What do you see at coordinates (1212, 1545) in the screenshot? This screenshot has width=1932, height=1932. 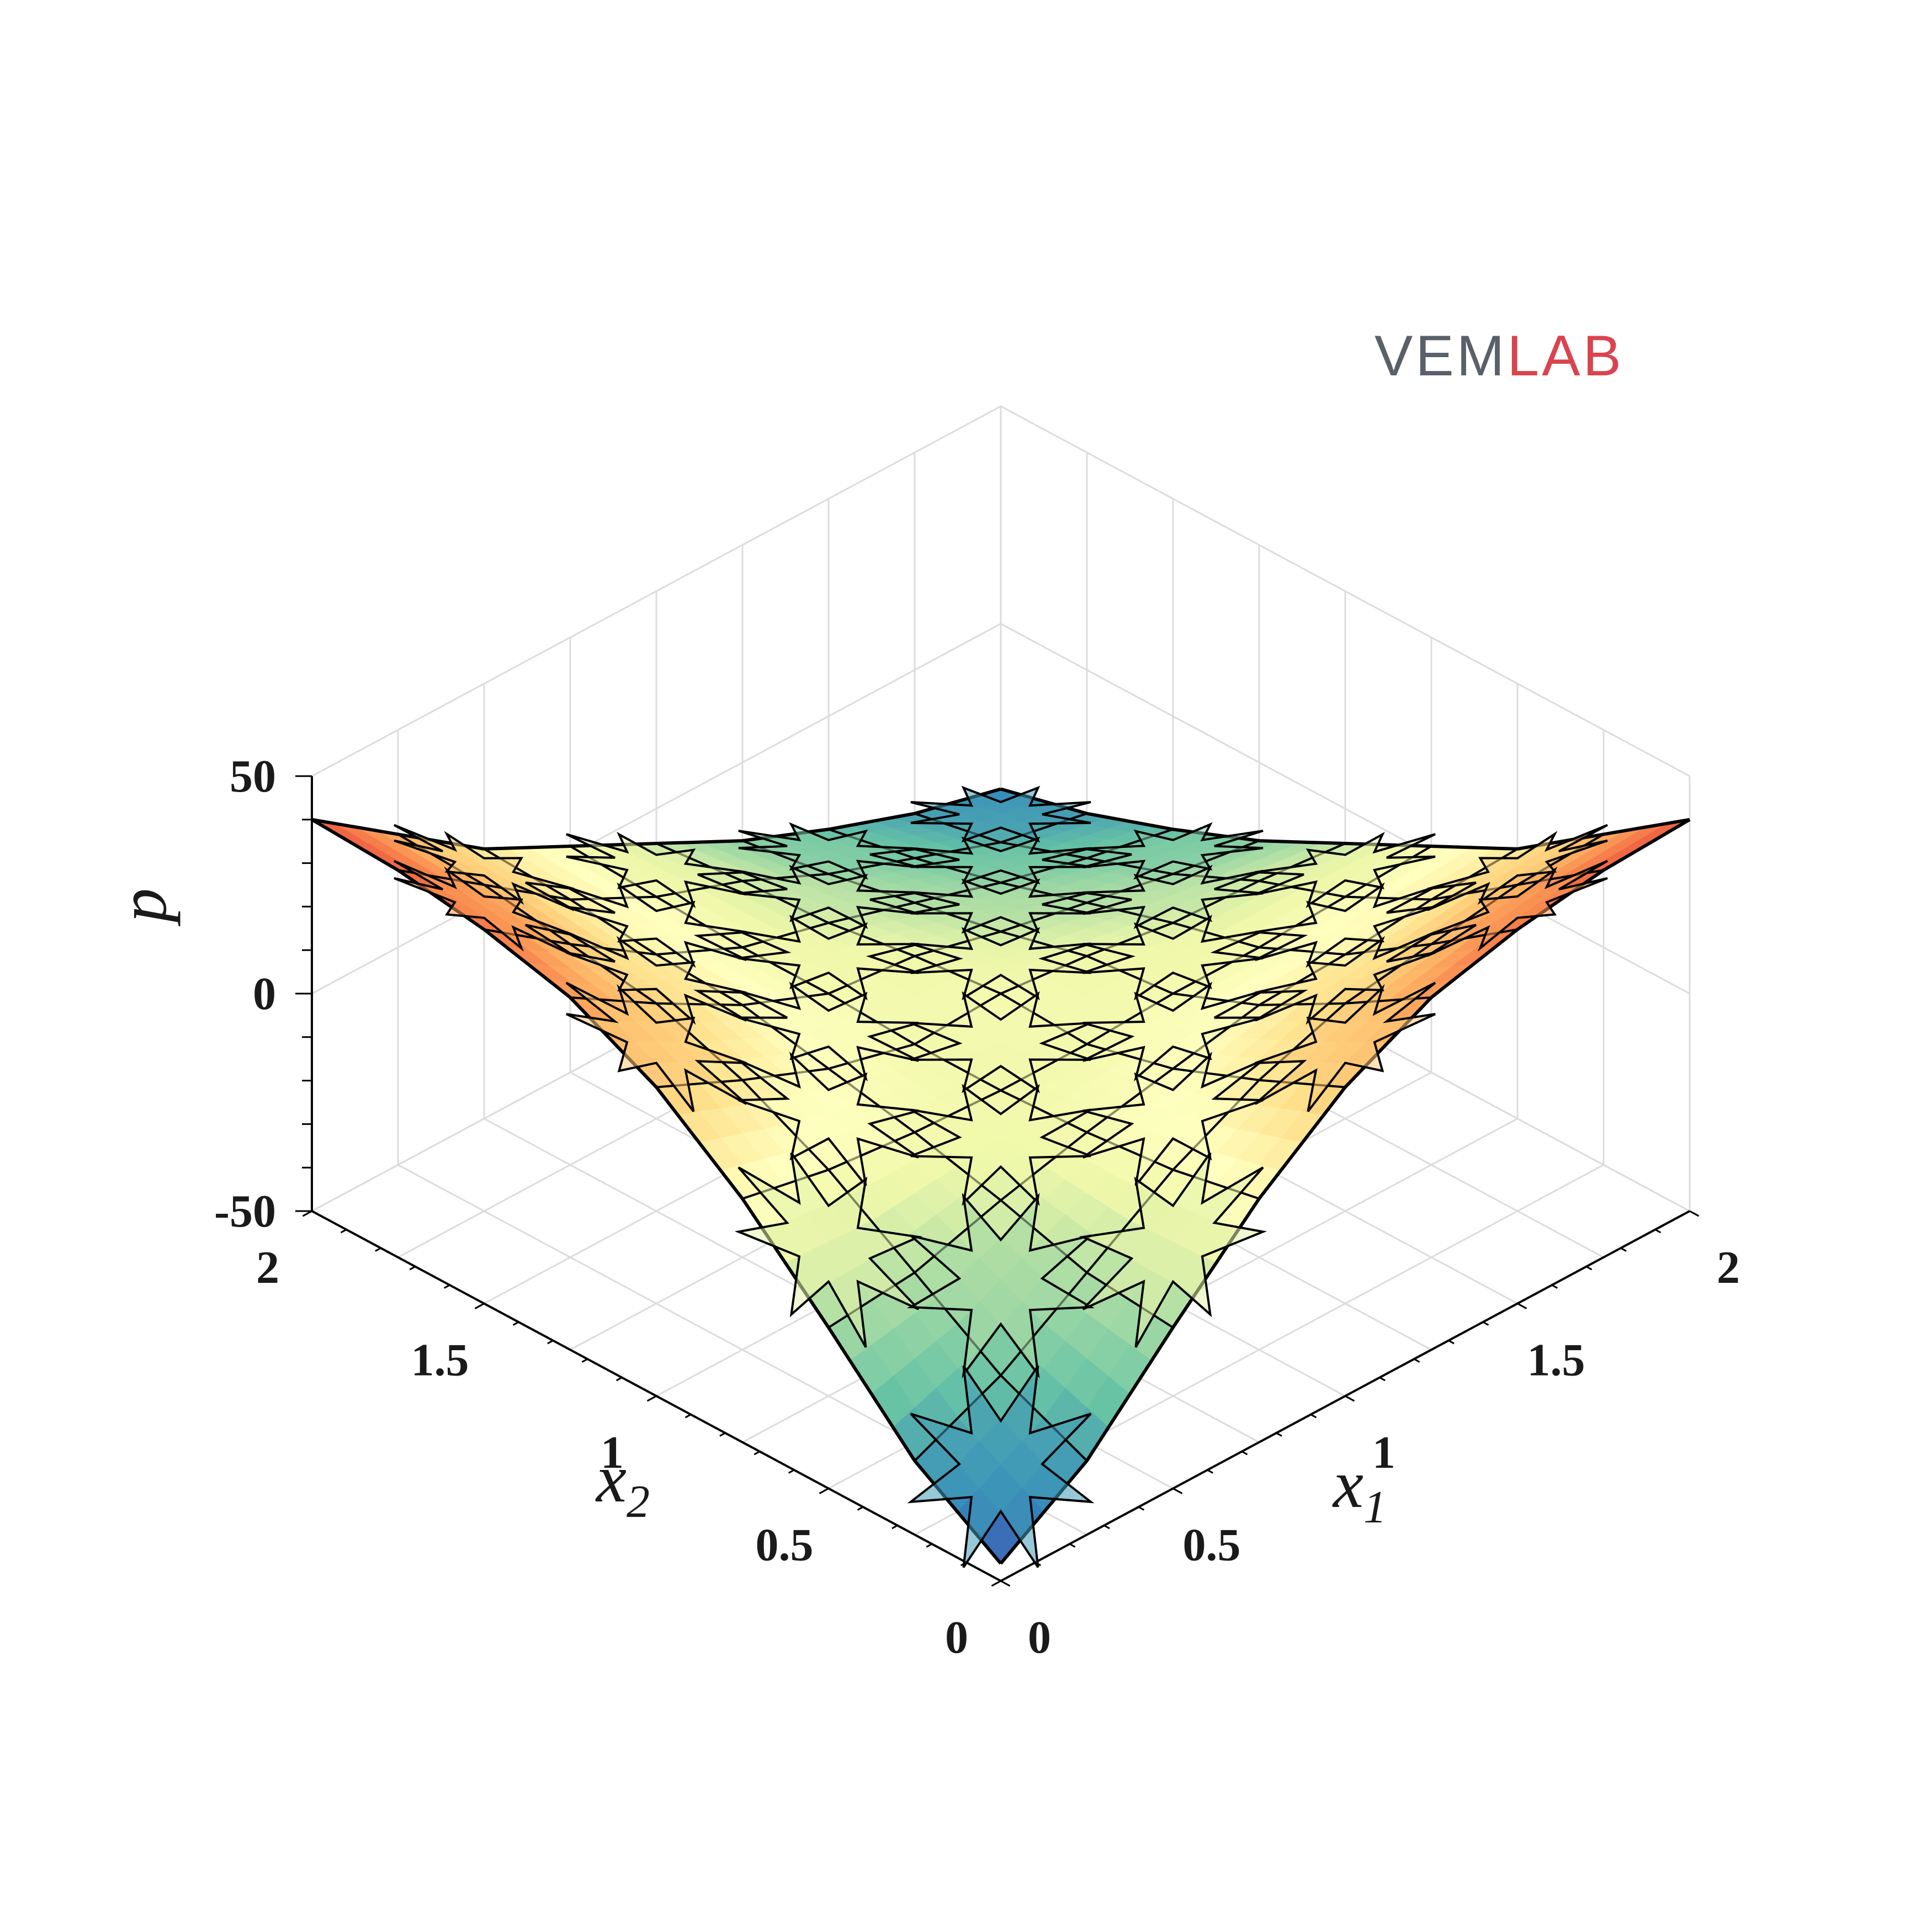 I see `x1-tick-label: 0.5` at bounding box center [1212, 1545].